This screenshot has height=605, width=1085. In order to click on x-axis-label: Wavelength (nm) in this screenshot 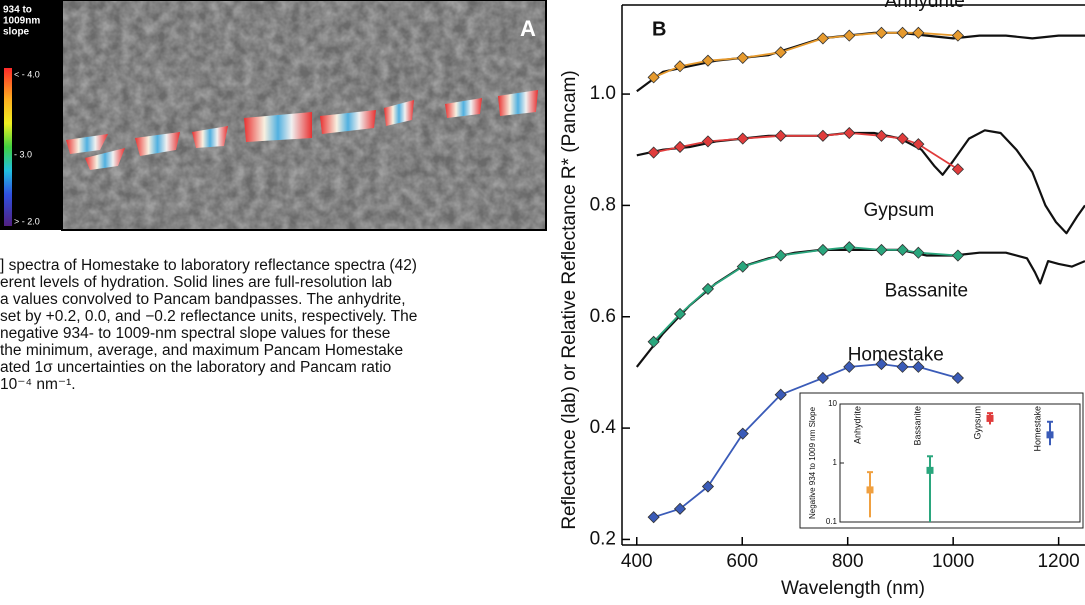, I will do `click(853, 588)`.